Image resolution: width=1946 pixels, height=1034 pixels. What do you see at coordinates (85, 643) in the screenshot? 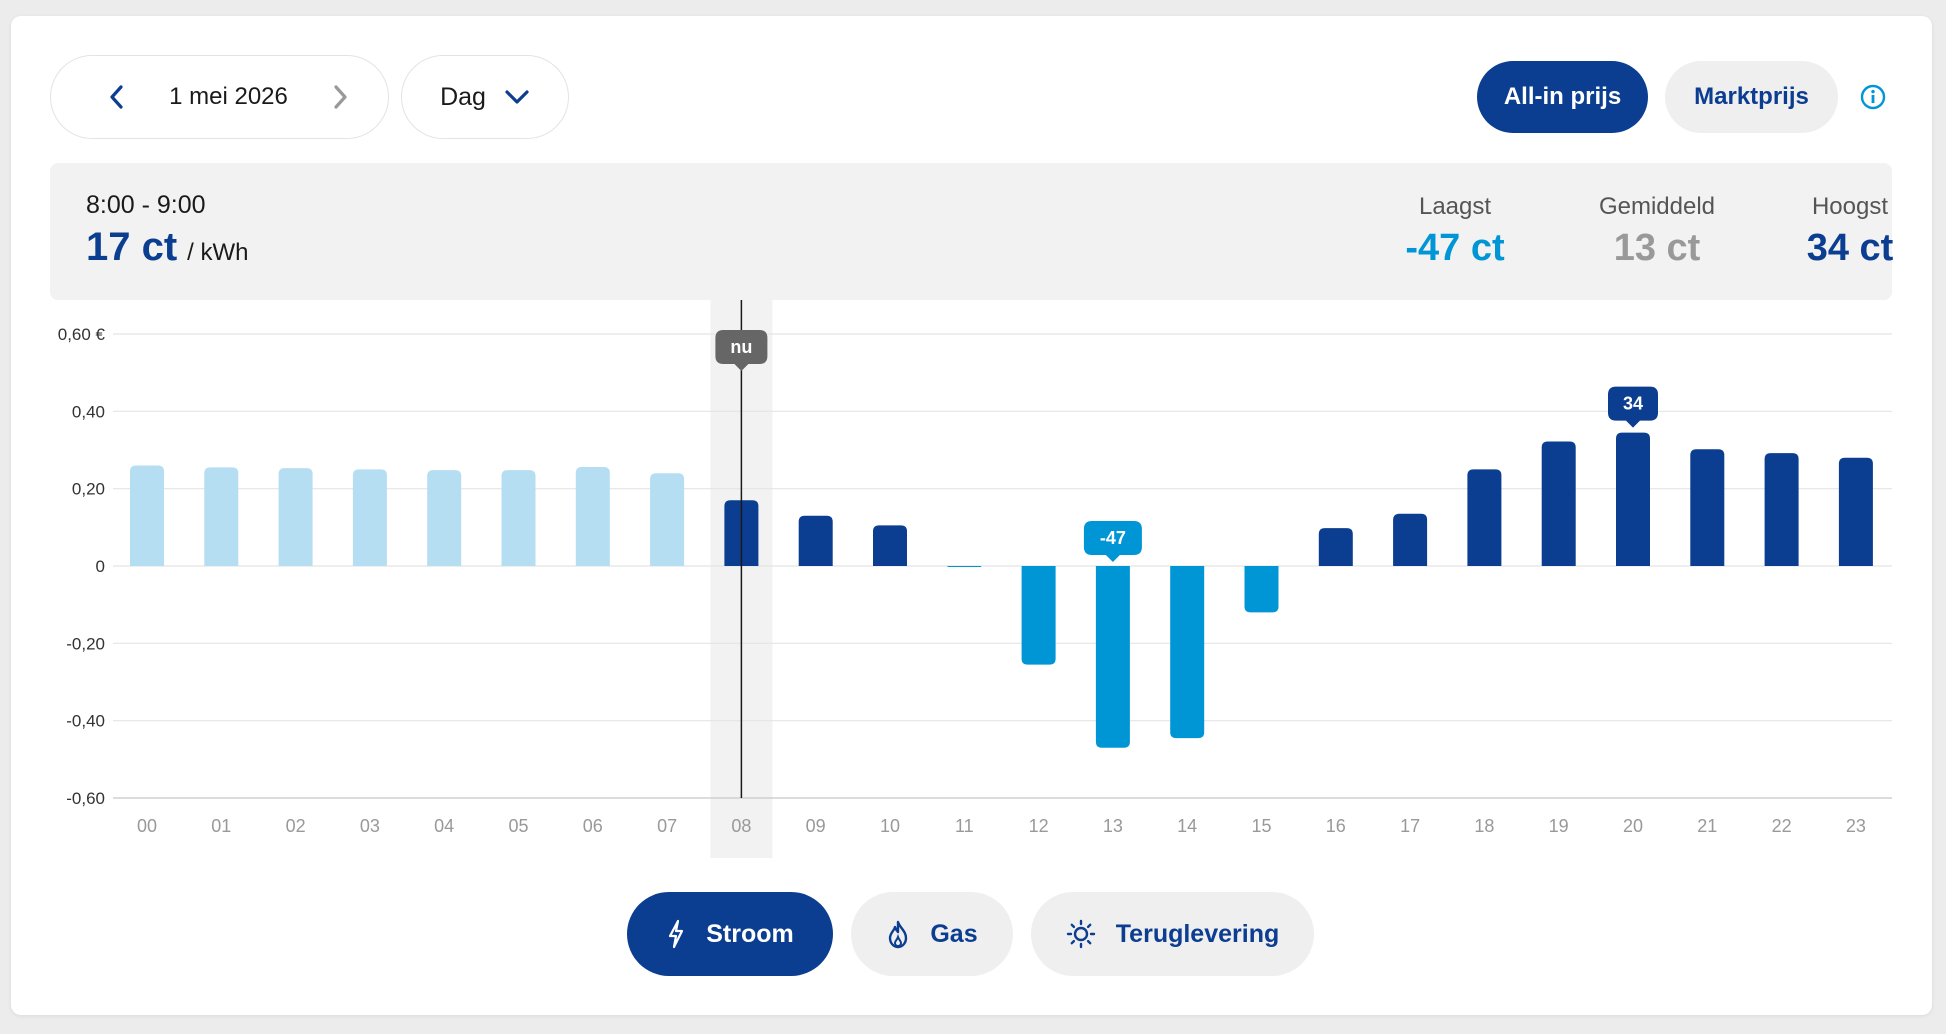
I see `y-tick-label: -0,20` at bounding box center [85, 643].